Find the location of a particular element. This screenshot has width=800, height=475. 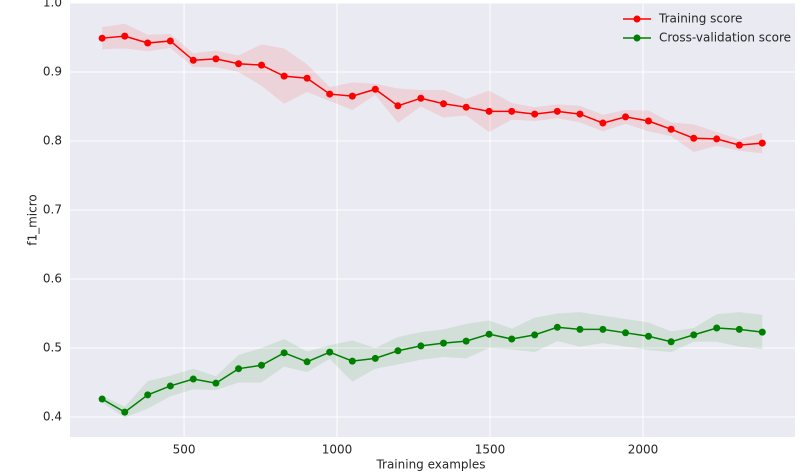

x-tick-label: 2000 is located at coordinates (643, 450).